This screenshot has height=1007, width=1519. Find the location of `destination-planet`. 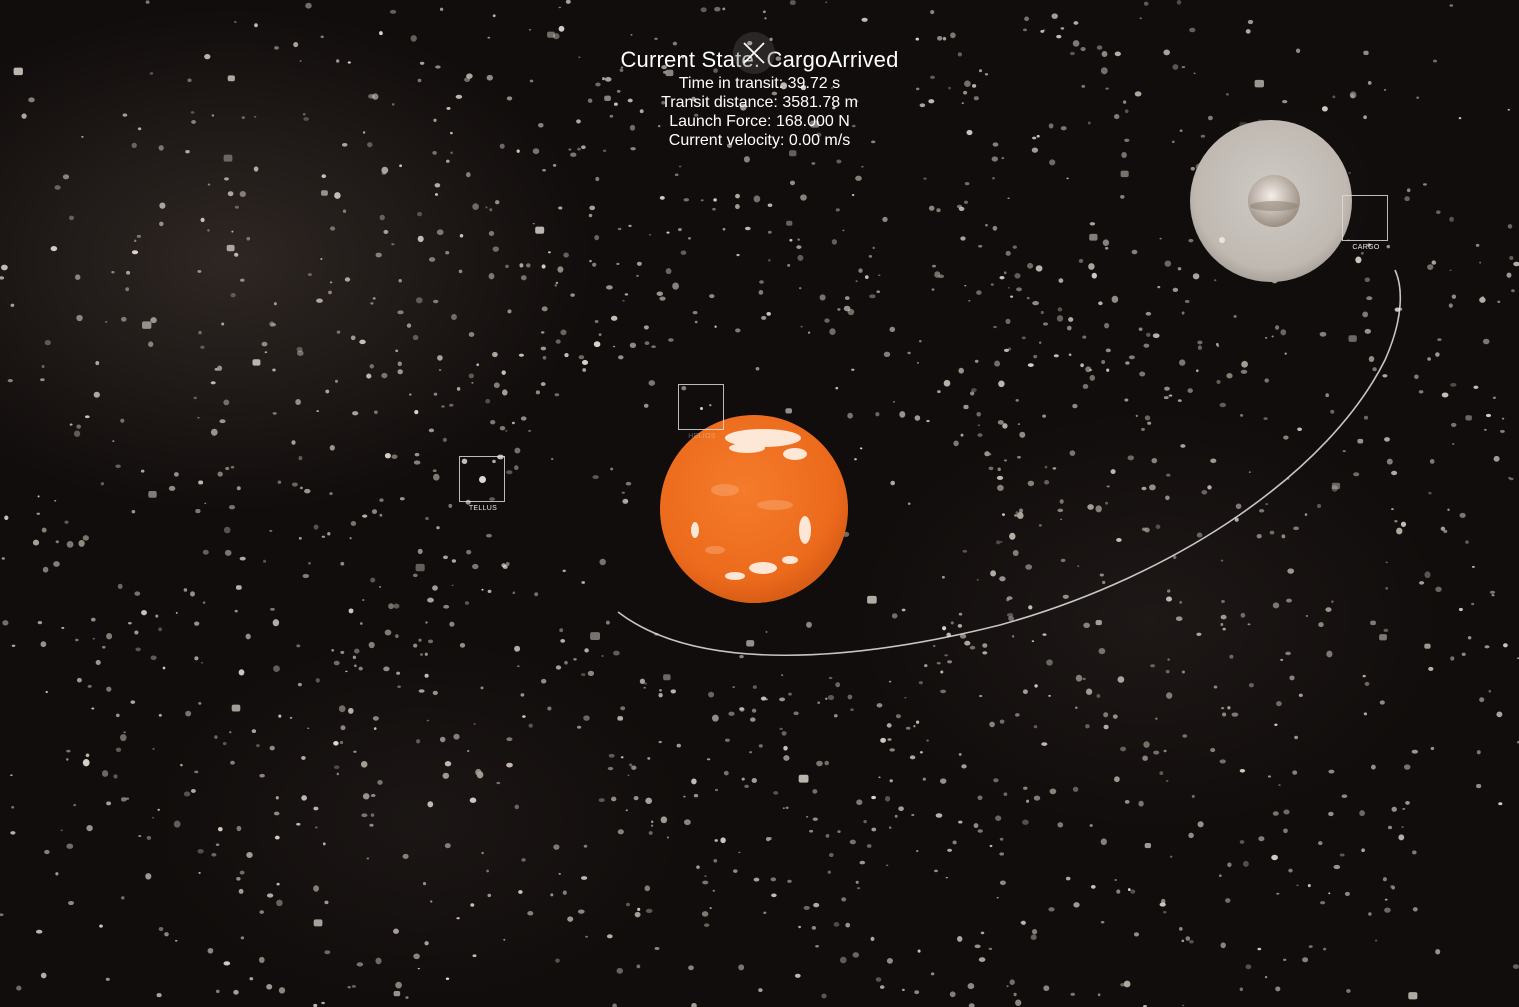

destination-planet is located at coordinates (1275, 205).